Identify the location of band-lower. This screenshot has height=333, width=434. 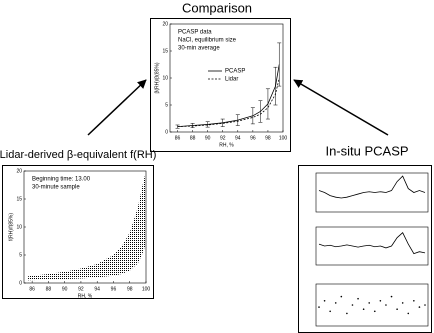
(87, 263).